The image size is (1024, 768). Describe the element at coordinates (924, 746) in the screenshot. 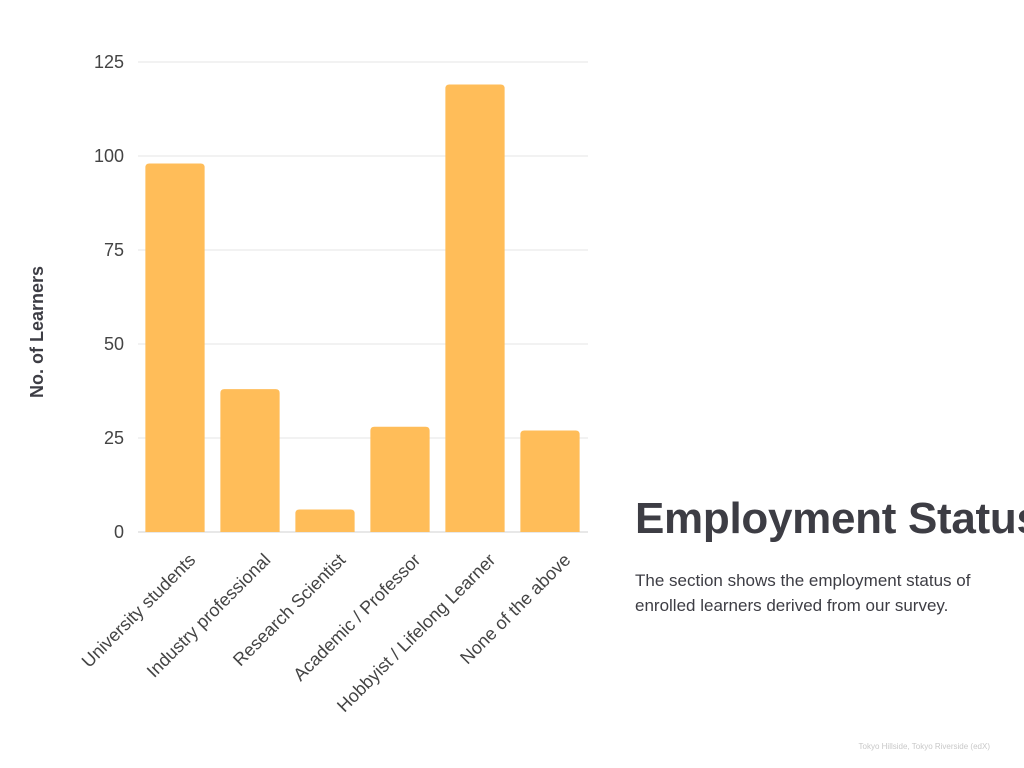

I see `footer-note: Tokyo Hillside, Tokyo Riverside (edX)` at that location.